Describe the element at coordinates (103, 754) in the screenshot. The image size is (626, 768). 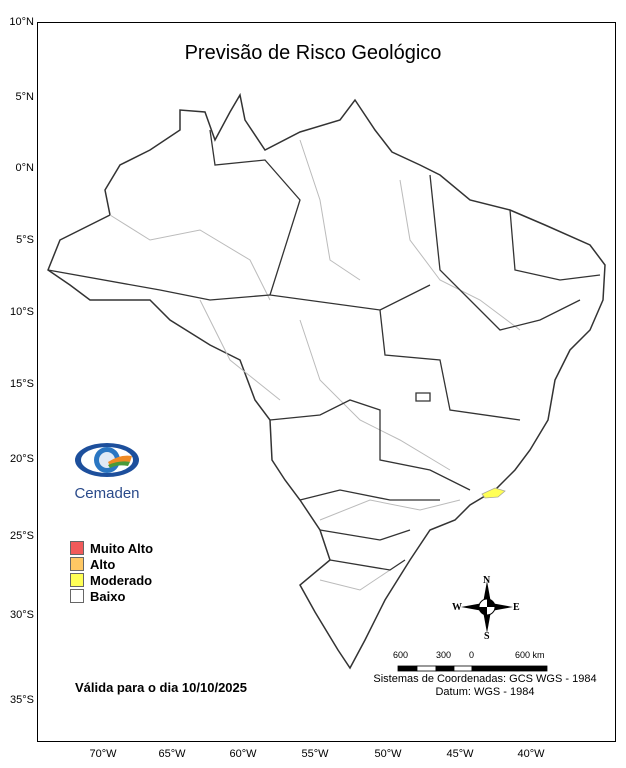
I see `lon-tick: 70°W` at that location.